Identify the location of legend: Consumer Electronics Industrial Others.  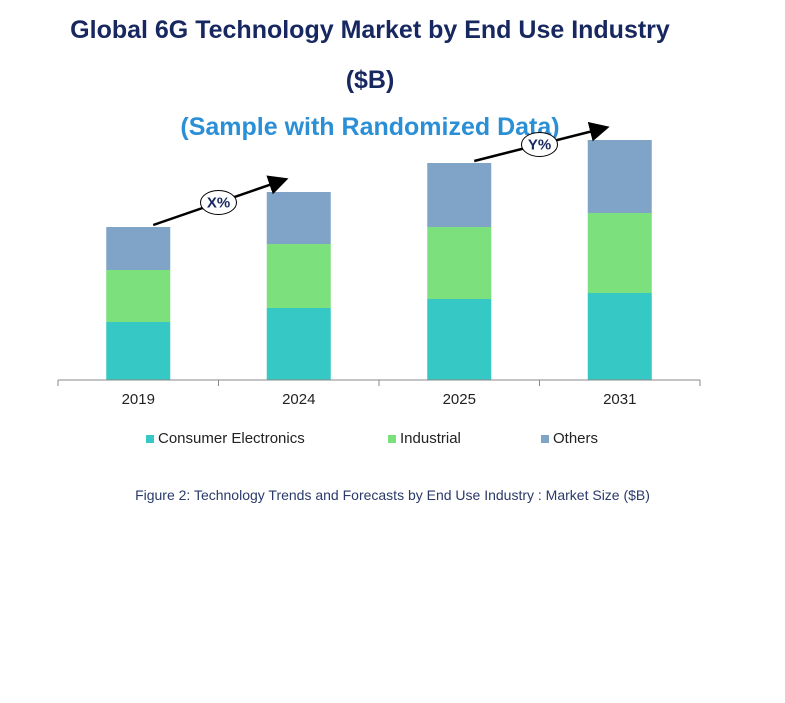
(392, 440).